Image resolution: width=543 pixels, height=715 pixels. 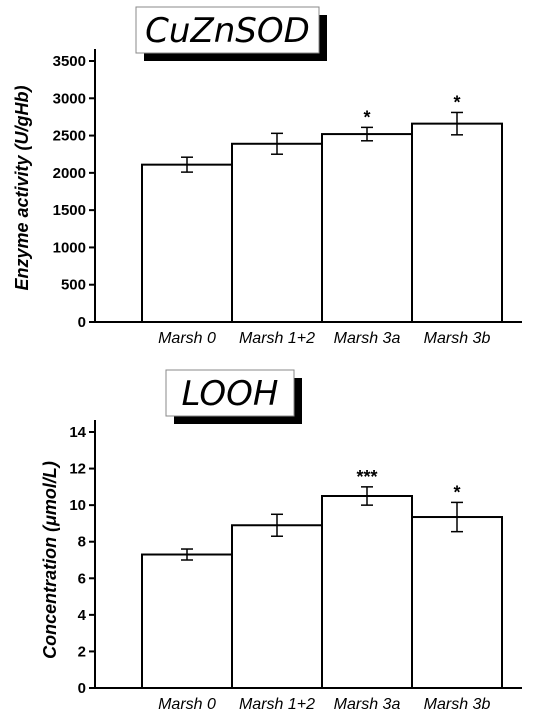 What do you see at coordinates (22, 187) in the screenshot?
I see `y-axis-label: Enzyme activity (U/gHb)` at bounding box center [22, 187].